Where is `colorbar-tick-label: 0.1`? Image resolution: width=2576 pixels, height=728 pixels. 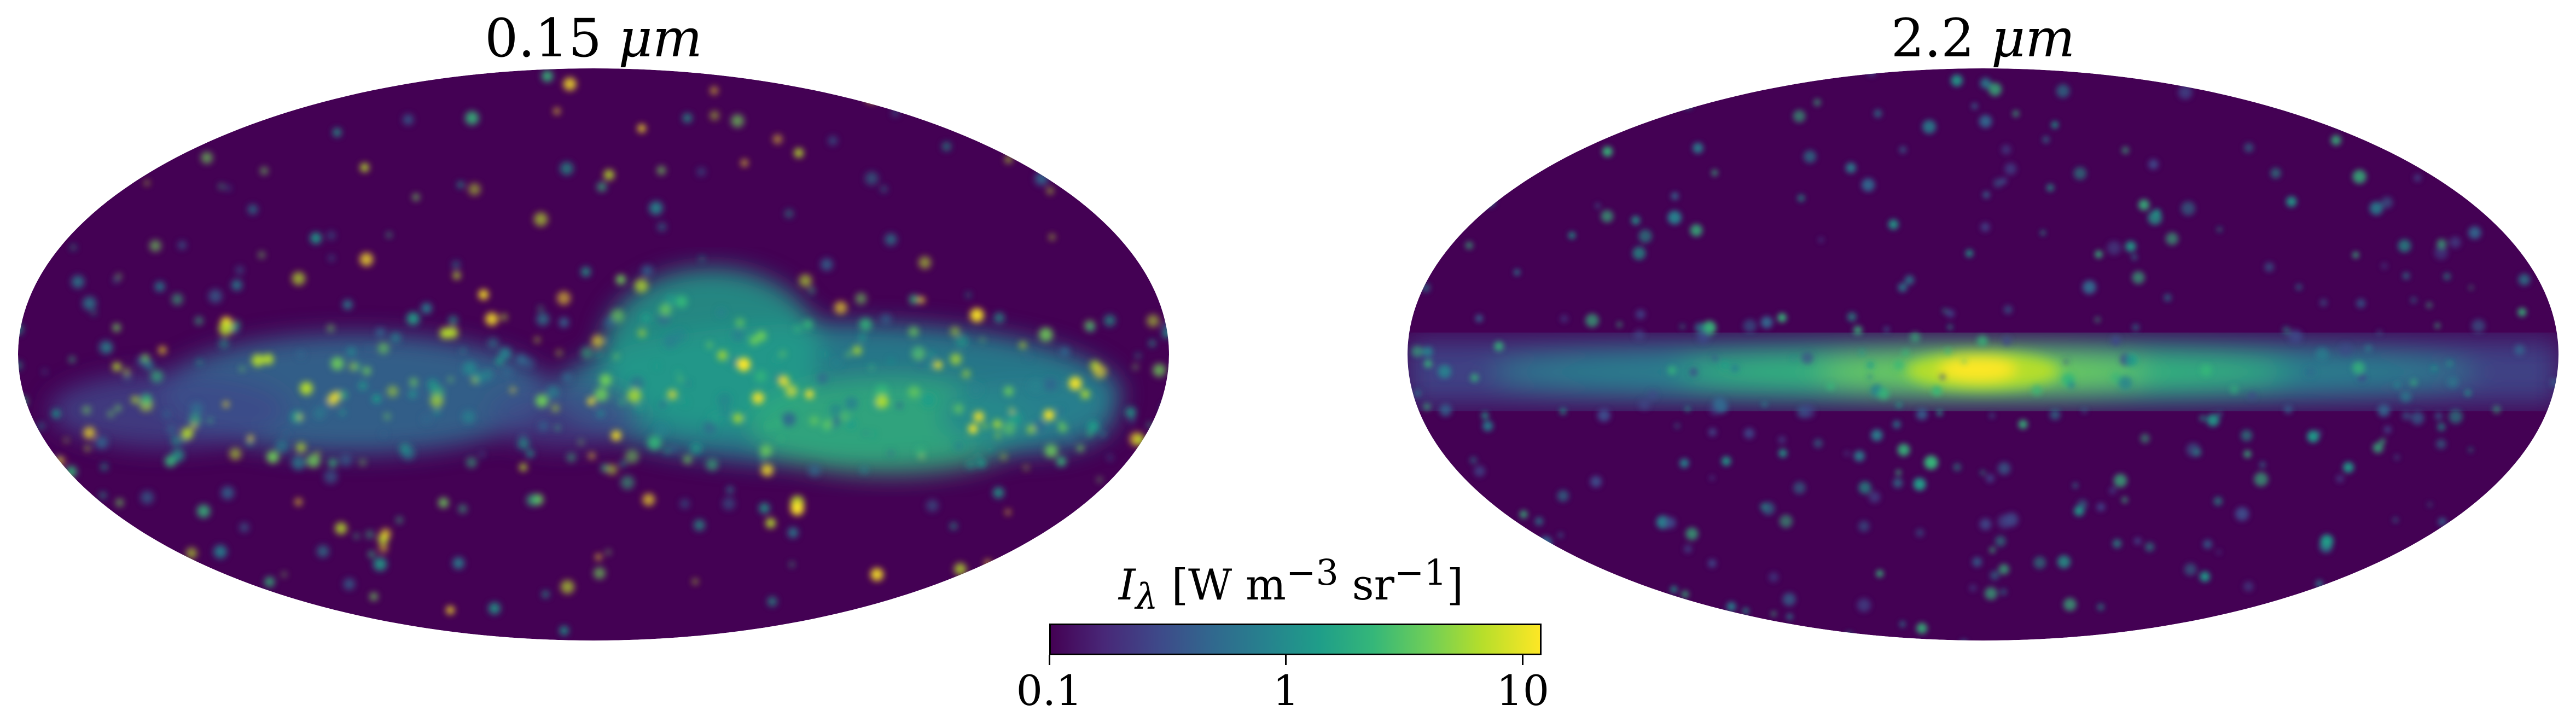
colorbar-tick-label: 0.1 is located at coordinates (1049, 690).